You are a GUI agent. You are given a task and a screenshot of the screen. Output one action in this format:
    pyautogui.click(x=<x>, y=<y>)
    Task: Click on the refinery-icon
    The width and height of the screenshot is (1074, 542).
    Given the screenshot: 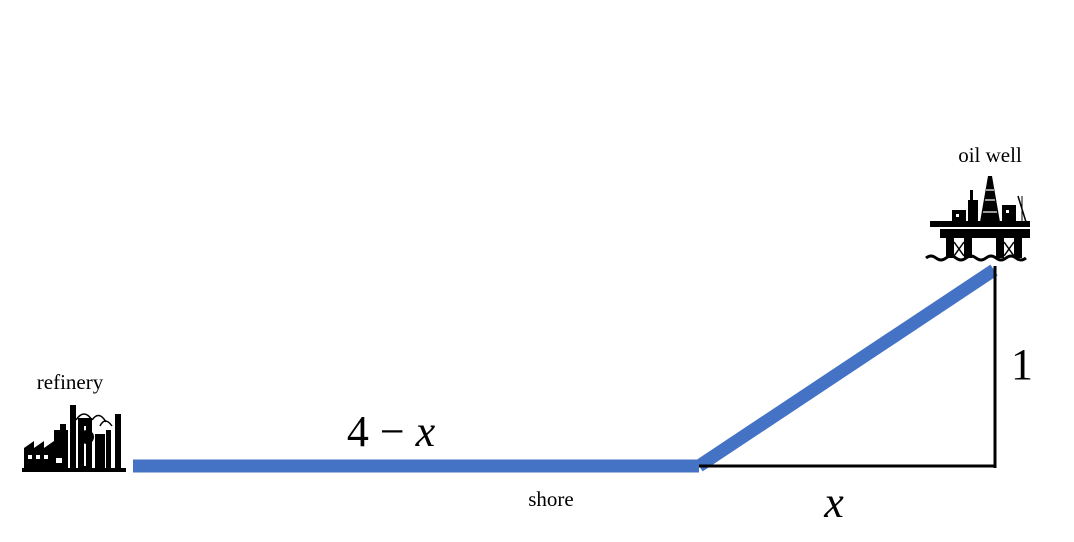 What is the action you would take?
    pyautogui.click(x=74, y=438)
    